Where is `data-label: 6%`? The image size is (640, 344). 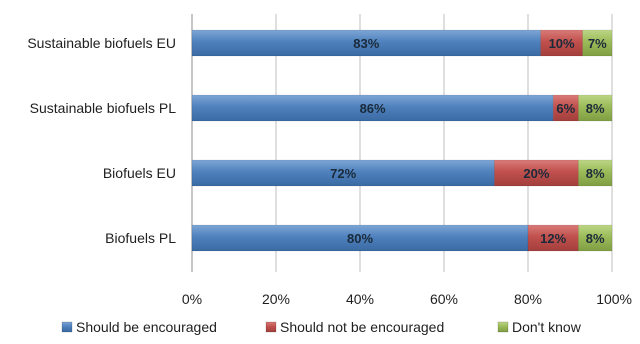
data-label: 6% is located at coordinates (565, 108).